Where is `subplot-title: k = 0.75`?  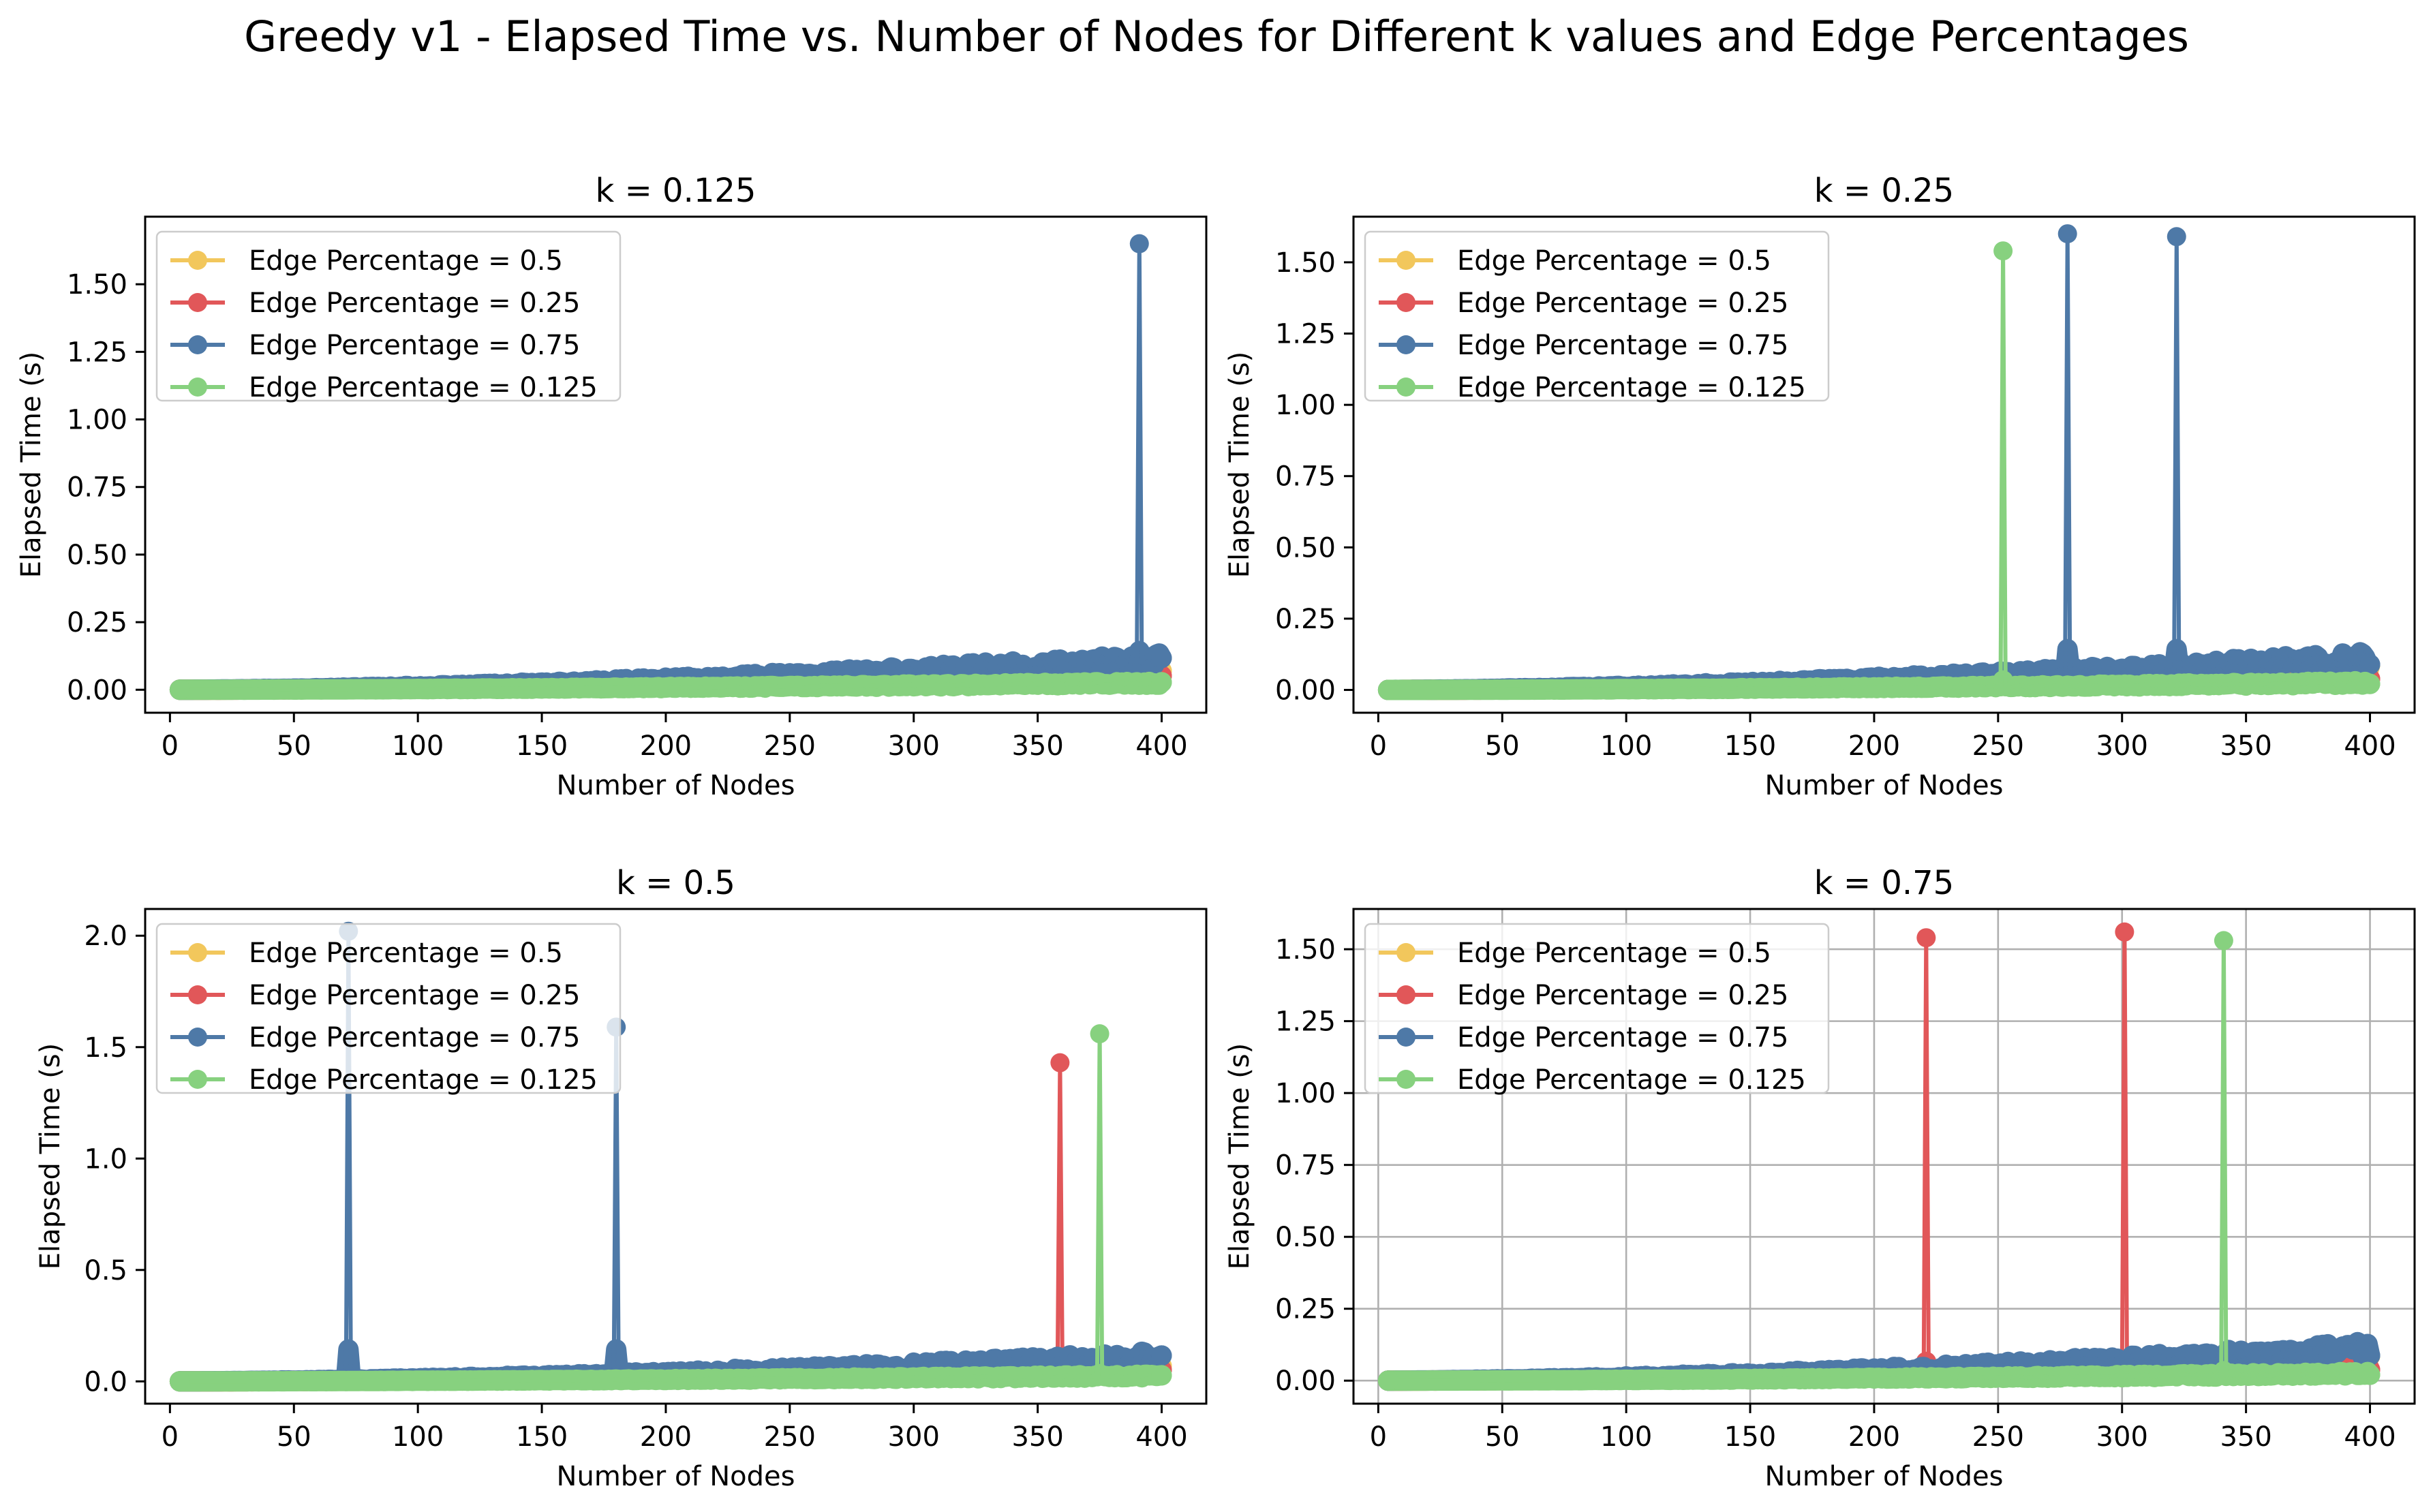 subplot-title: k = 0.75 is located at coordinates (1884, 883).